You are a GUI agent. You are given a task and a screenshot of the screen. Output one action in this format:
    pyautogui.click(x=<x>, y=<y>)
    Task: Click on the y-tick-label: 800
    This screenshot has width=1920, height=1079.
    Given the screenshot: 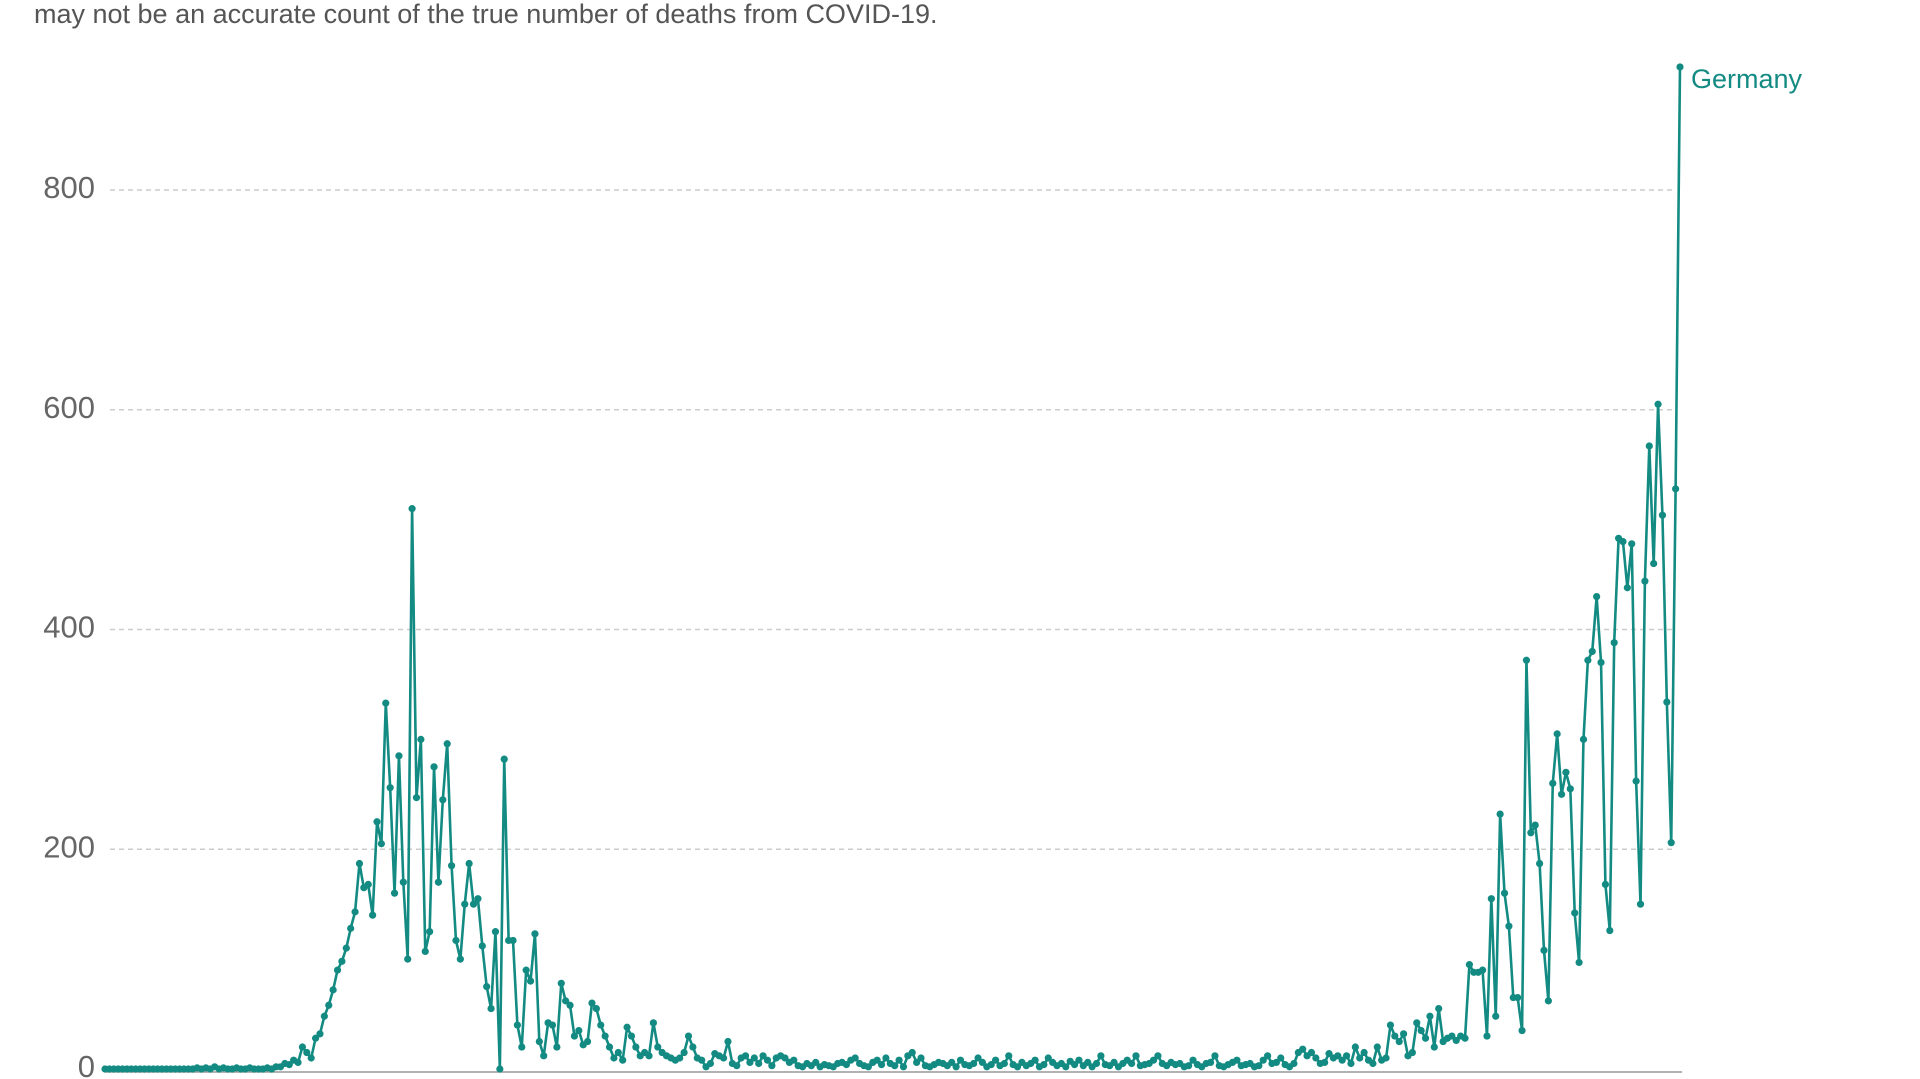 What is the action you would take?
    pyautogui.click(x=69, y=187)
    